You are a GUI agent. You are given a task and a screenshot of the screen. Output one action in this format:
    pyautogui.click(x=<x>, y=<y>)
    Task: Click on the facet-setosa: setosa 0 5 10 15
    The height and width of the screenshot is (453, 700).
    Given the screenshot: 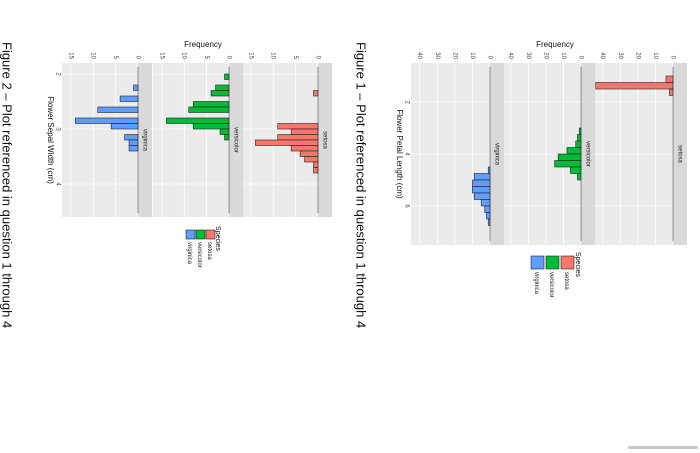 What is the action you would take?
    pyautogui.click(x=287, y=134)
    